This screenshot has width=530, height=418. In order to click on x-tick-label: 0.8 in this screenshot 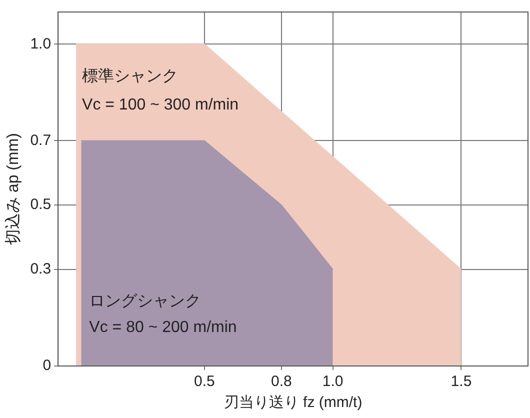, I will do `click(281, 381)`.